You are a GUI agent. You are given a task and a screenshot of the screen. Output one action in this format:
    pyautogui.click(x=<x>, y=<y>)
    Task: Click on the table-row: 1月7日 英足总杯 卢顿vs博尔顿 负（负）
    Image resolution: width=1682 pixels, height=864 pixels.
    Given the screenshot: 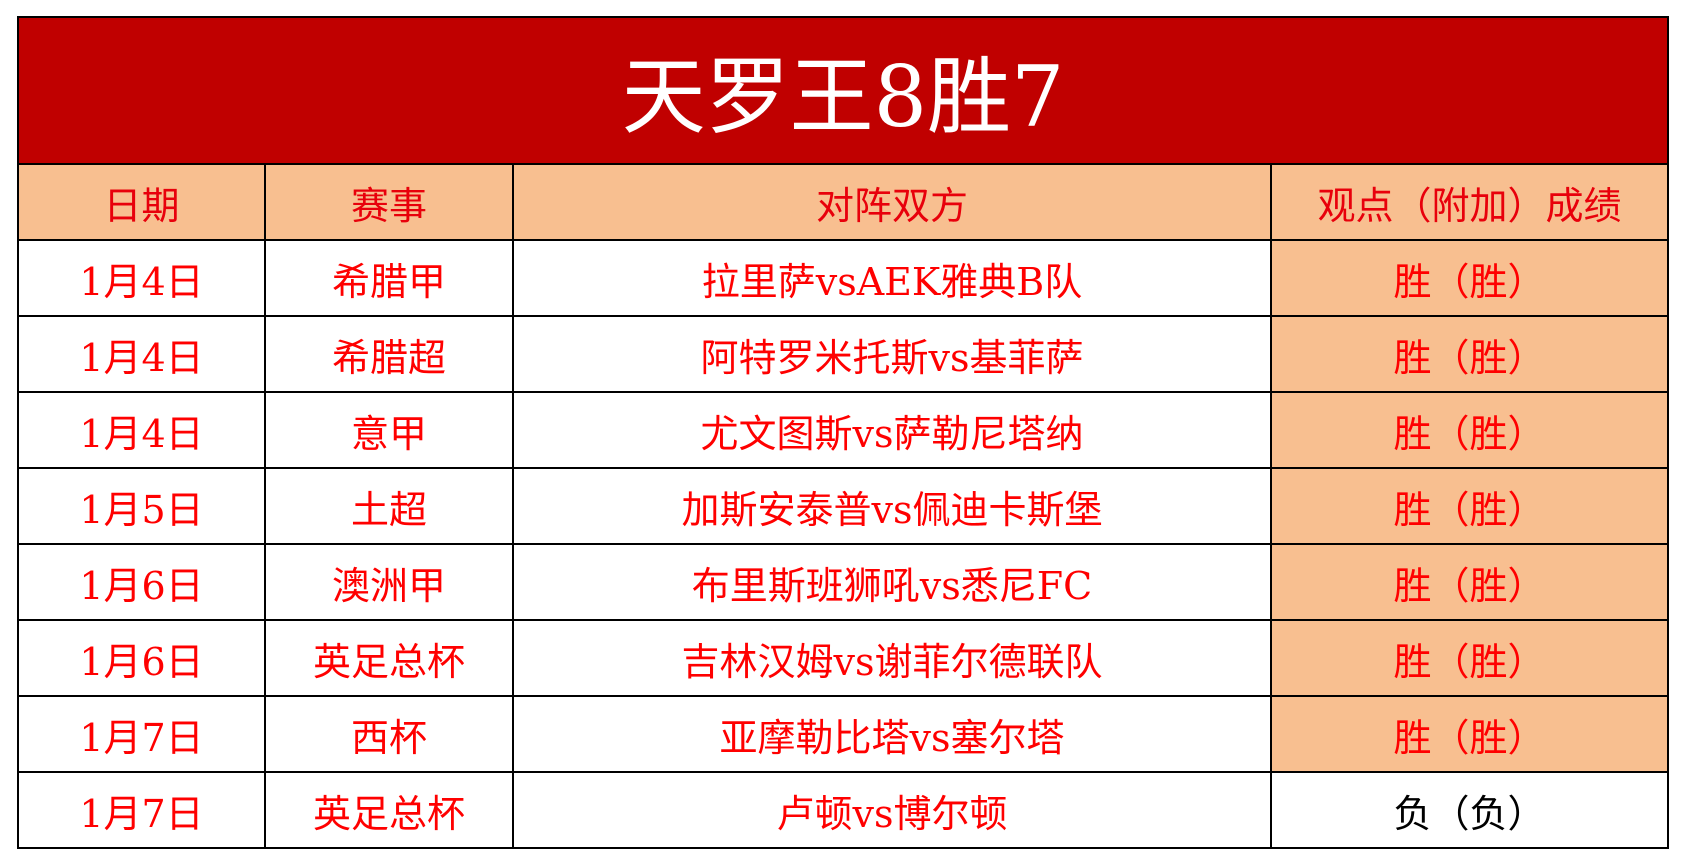 What is the action you would take?
    pyautogui.click(x=843, y=810)
    